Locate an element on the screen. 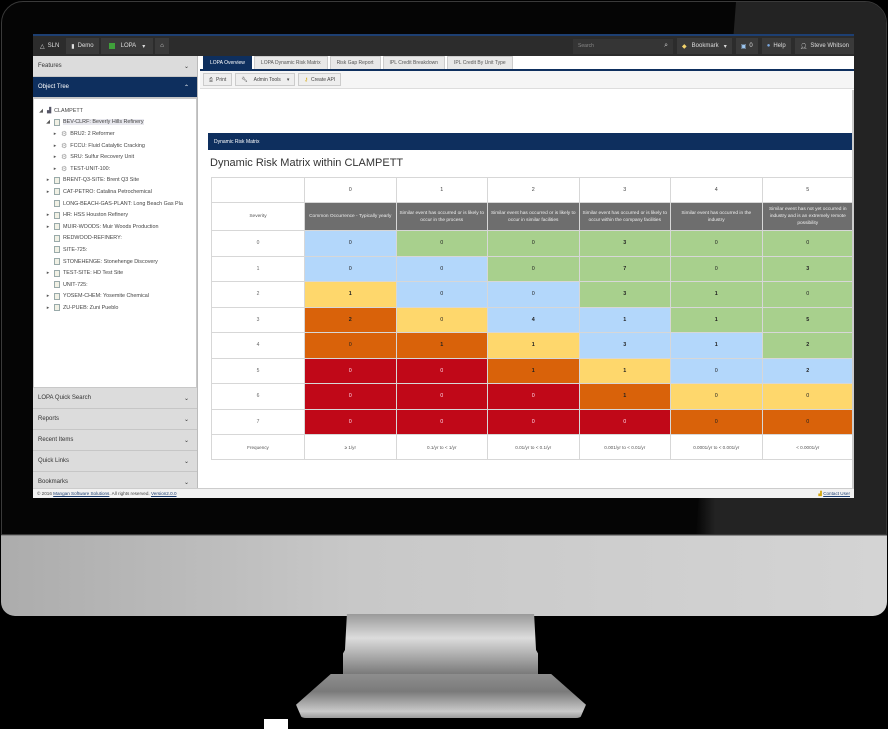 The width and height of the screenshot is (888, 729). tree-item: SITE-725: is located at coordinates (117, 250).